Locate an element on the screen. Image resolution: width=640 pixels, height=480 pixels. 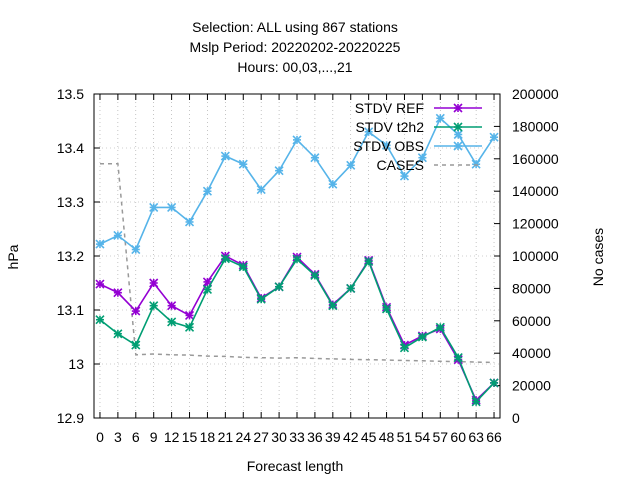
y2-tick-label: 60000 is located at coordinates (531, 321).